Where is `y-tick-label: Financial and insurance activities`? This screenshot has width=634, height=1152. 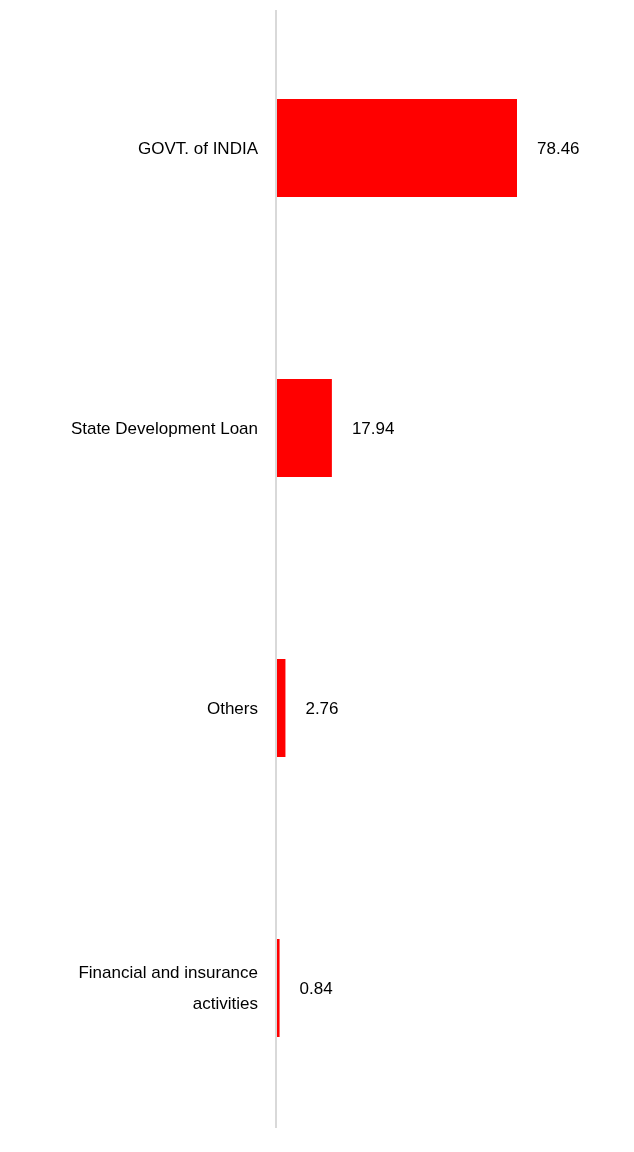 y-tick-label: Financial and insurance activities is located at coordinates (168, 988).